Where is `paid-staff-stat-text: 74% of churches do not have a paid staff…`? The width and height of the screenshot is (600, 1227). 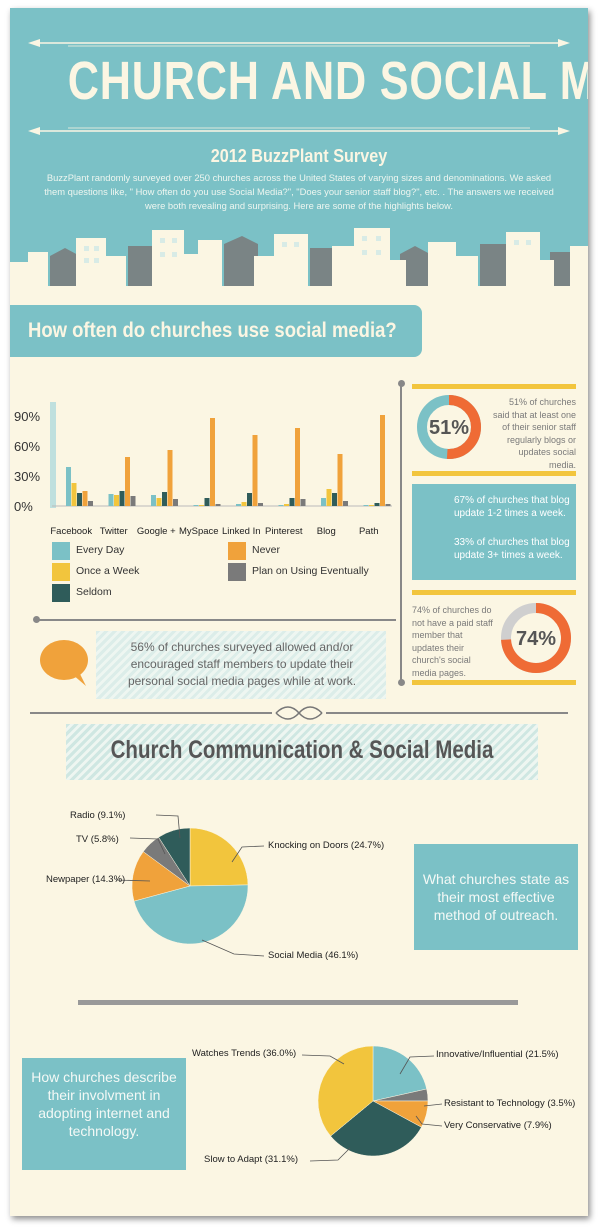 paid-staff-stat-text: 74% of churches do not have a paid staff… is located at coordinates (452, 641).